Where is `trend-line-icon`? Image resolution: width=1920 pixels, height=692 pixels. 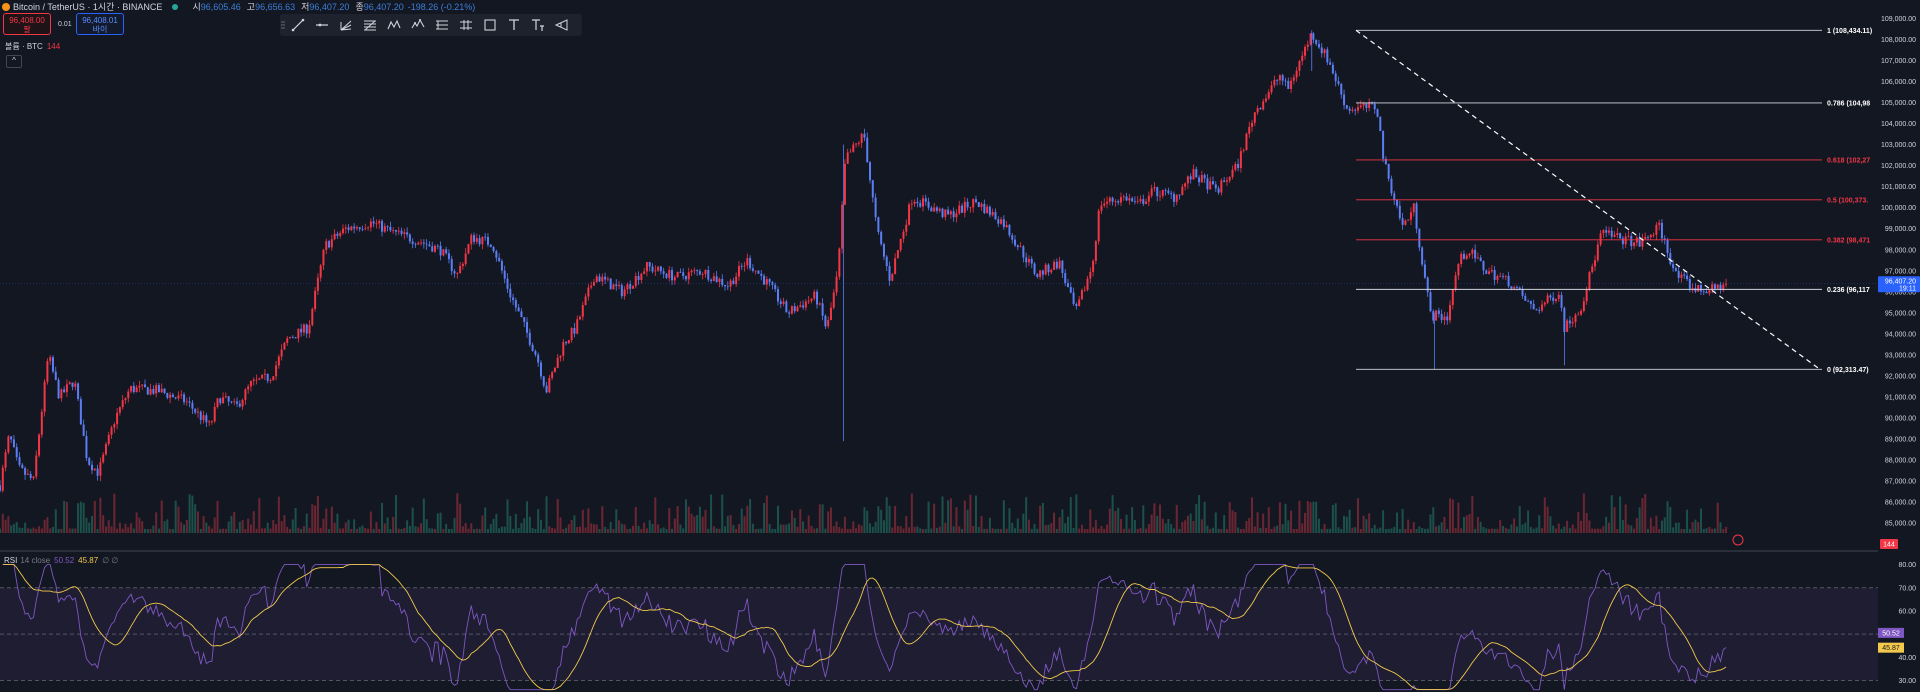 trend-line-icon is located at coordinates (298, 25).